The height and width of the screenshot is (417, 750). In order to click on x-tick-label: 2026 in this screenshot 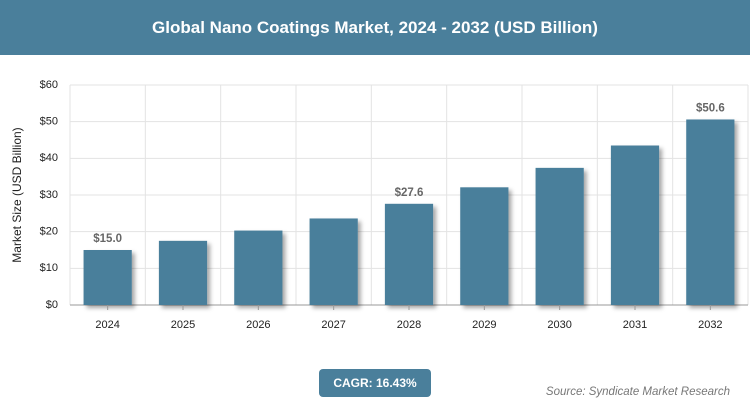, I will do `click(258, 325)`.